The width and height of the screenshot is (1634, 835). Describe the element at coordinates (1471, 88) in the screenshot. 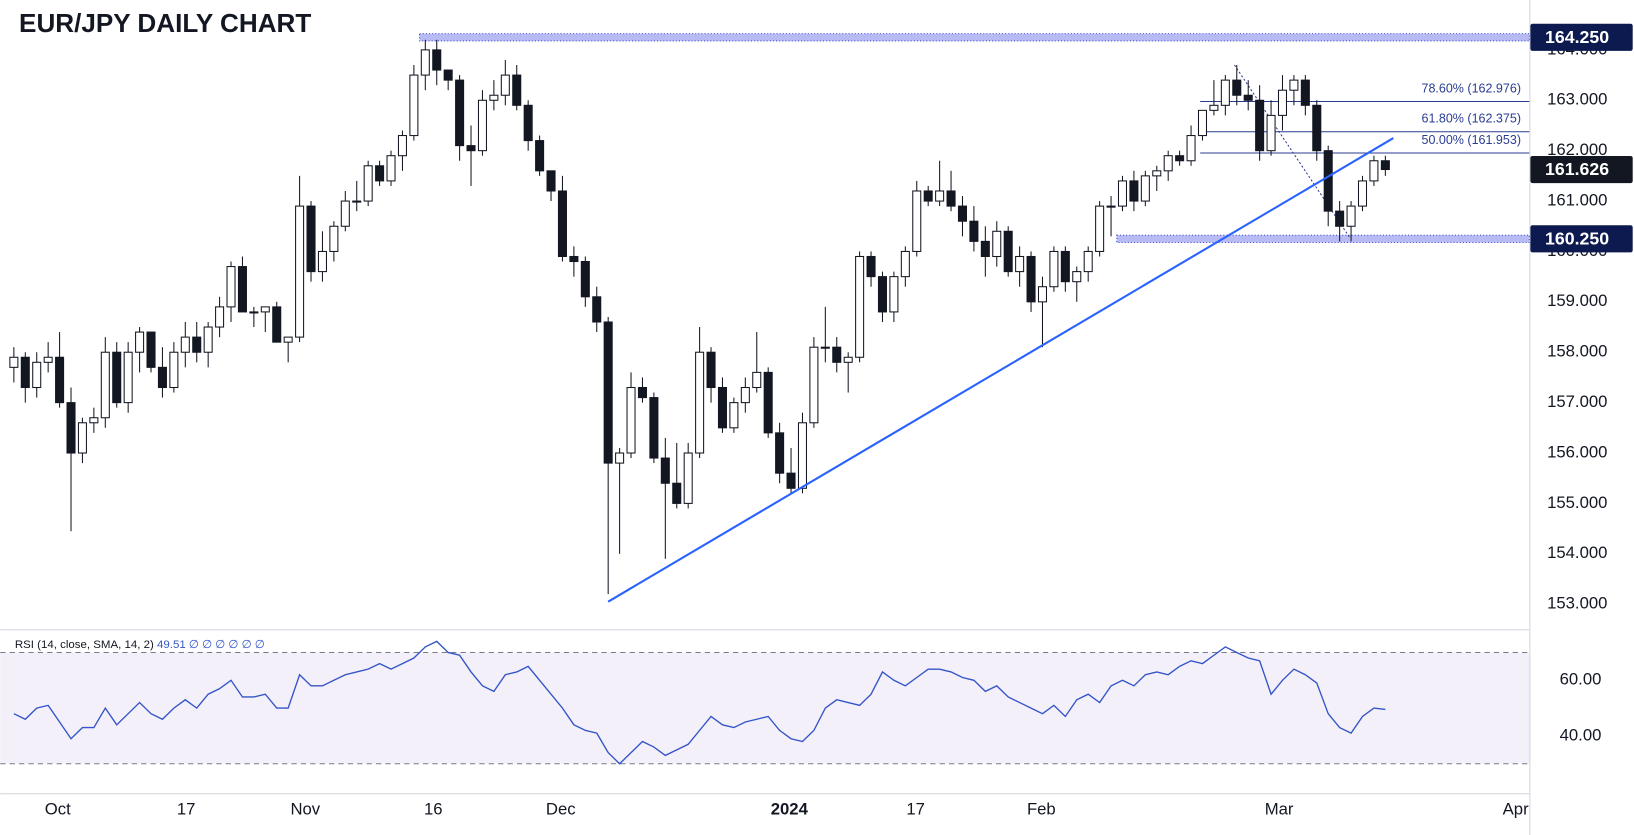

I see `fib-label: 78.60% (162.976)` at that location.